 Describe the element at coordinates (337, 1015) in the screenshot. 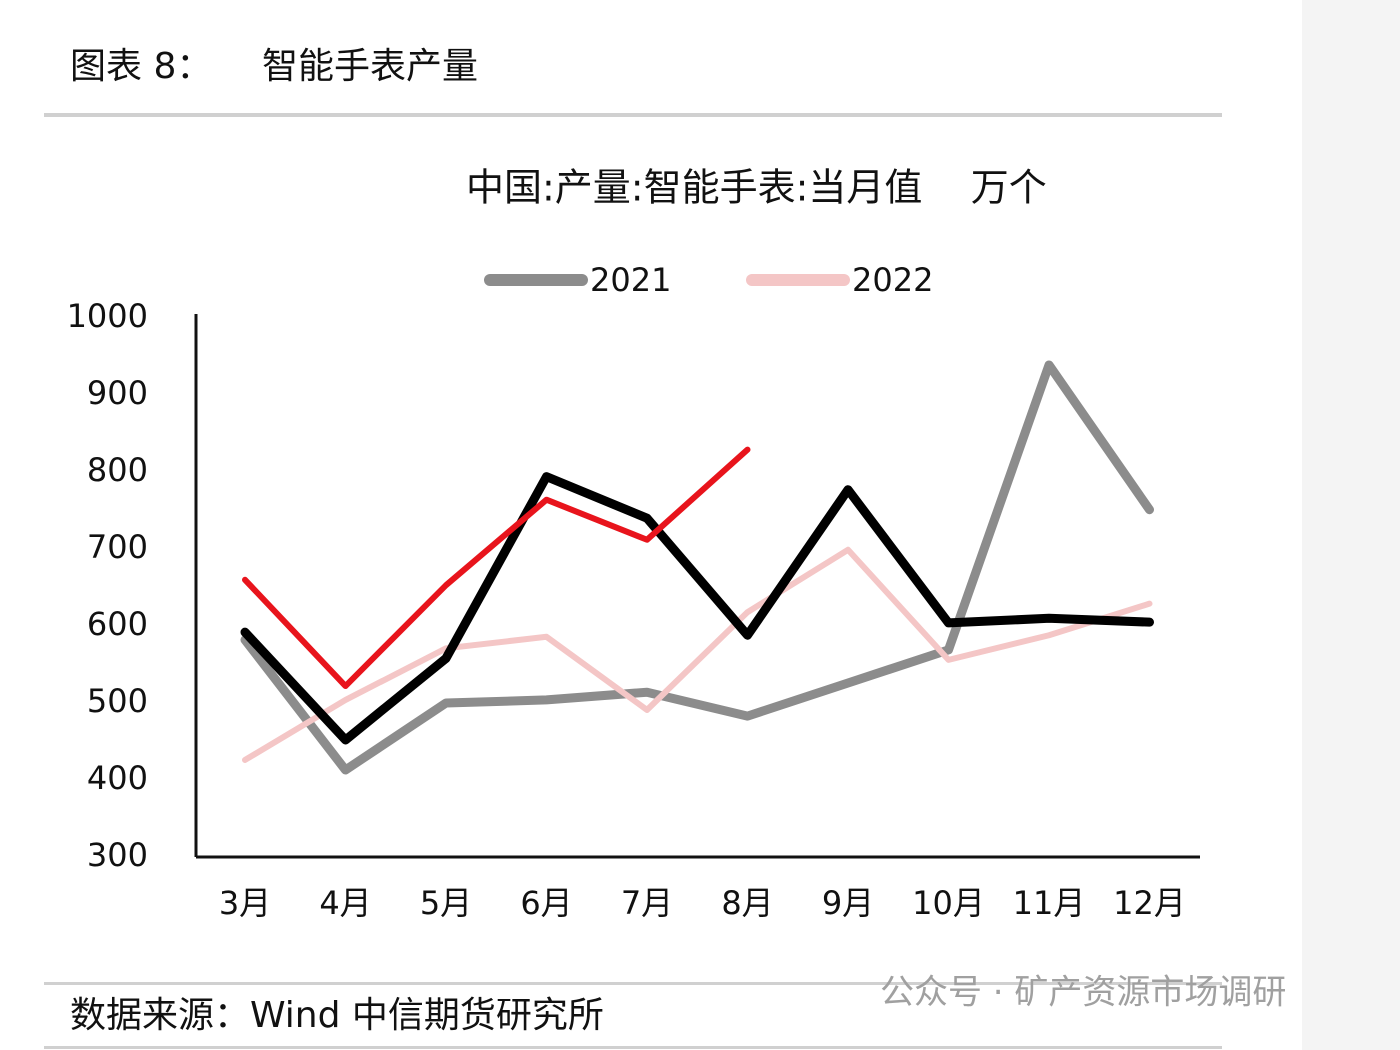

I see `source-note: 数据来源：Wind 中信期货研究所` at that location.